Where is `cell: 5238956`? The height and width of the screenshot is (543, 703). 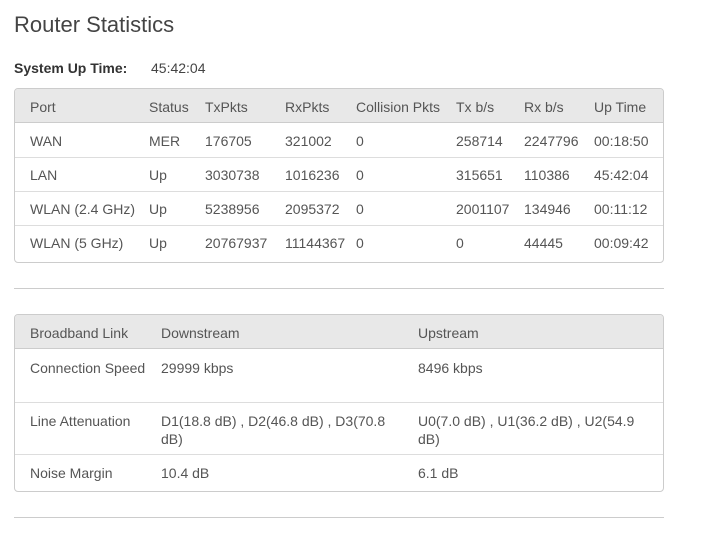
cell: 5238956 is located at coordinates (232, 209).